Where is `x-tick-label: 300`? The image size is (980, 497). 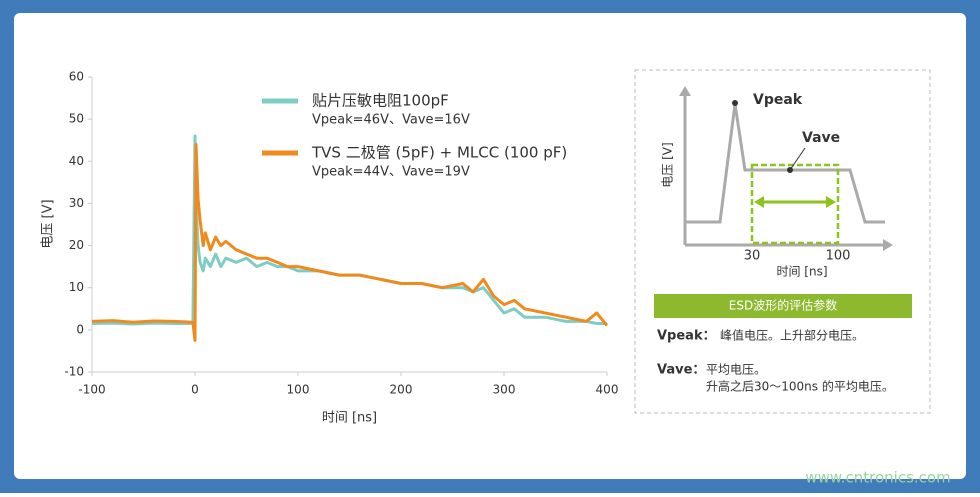
x-tick-label: 300 is located at coordinates (504, 390).